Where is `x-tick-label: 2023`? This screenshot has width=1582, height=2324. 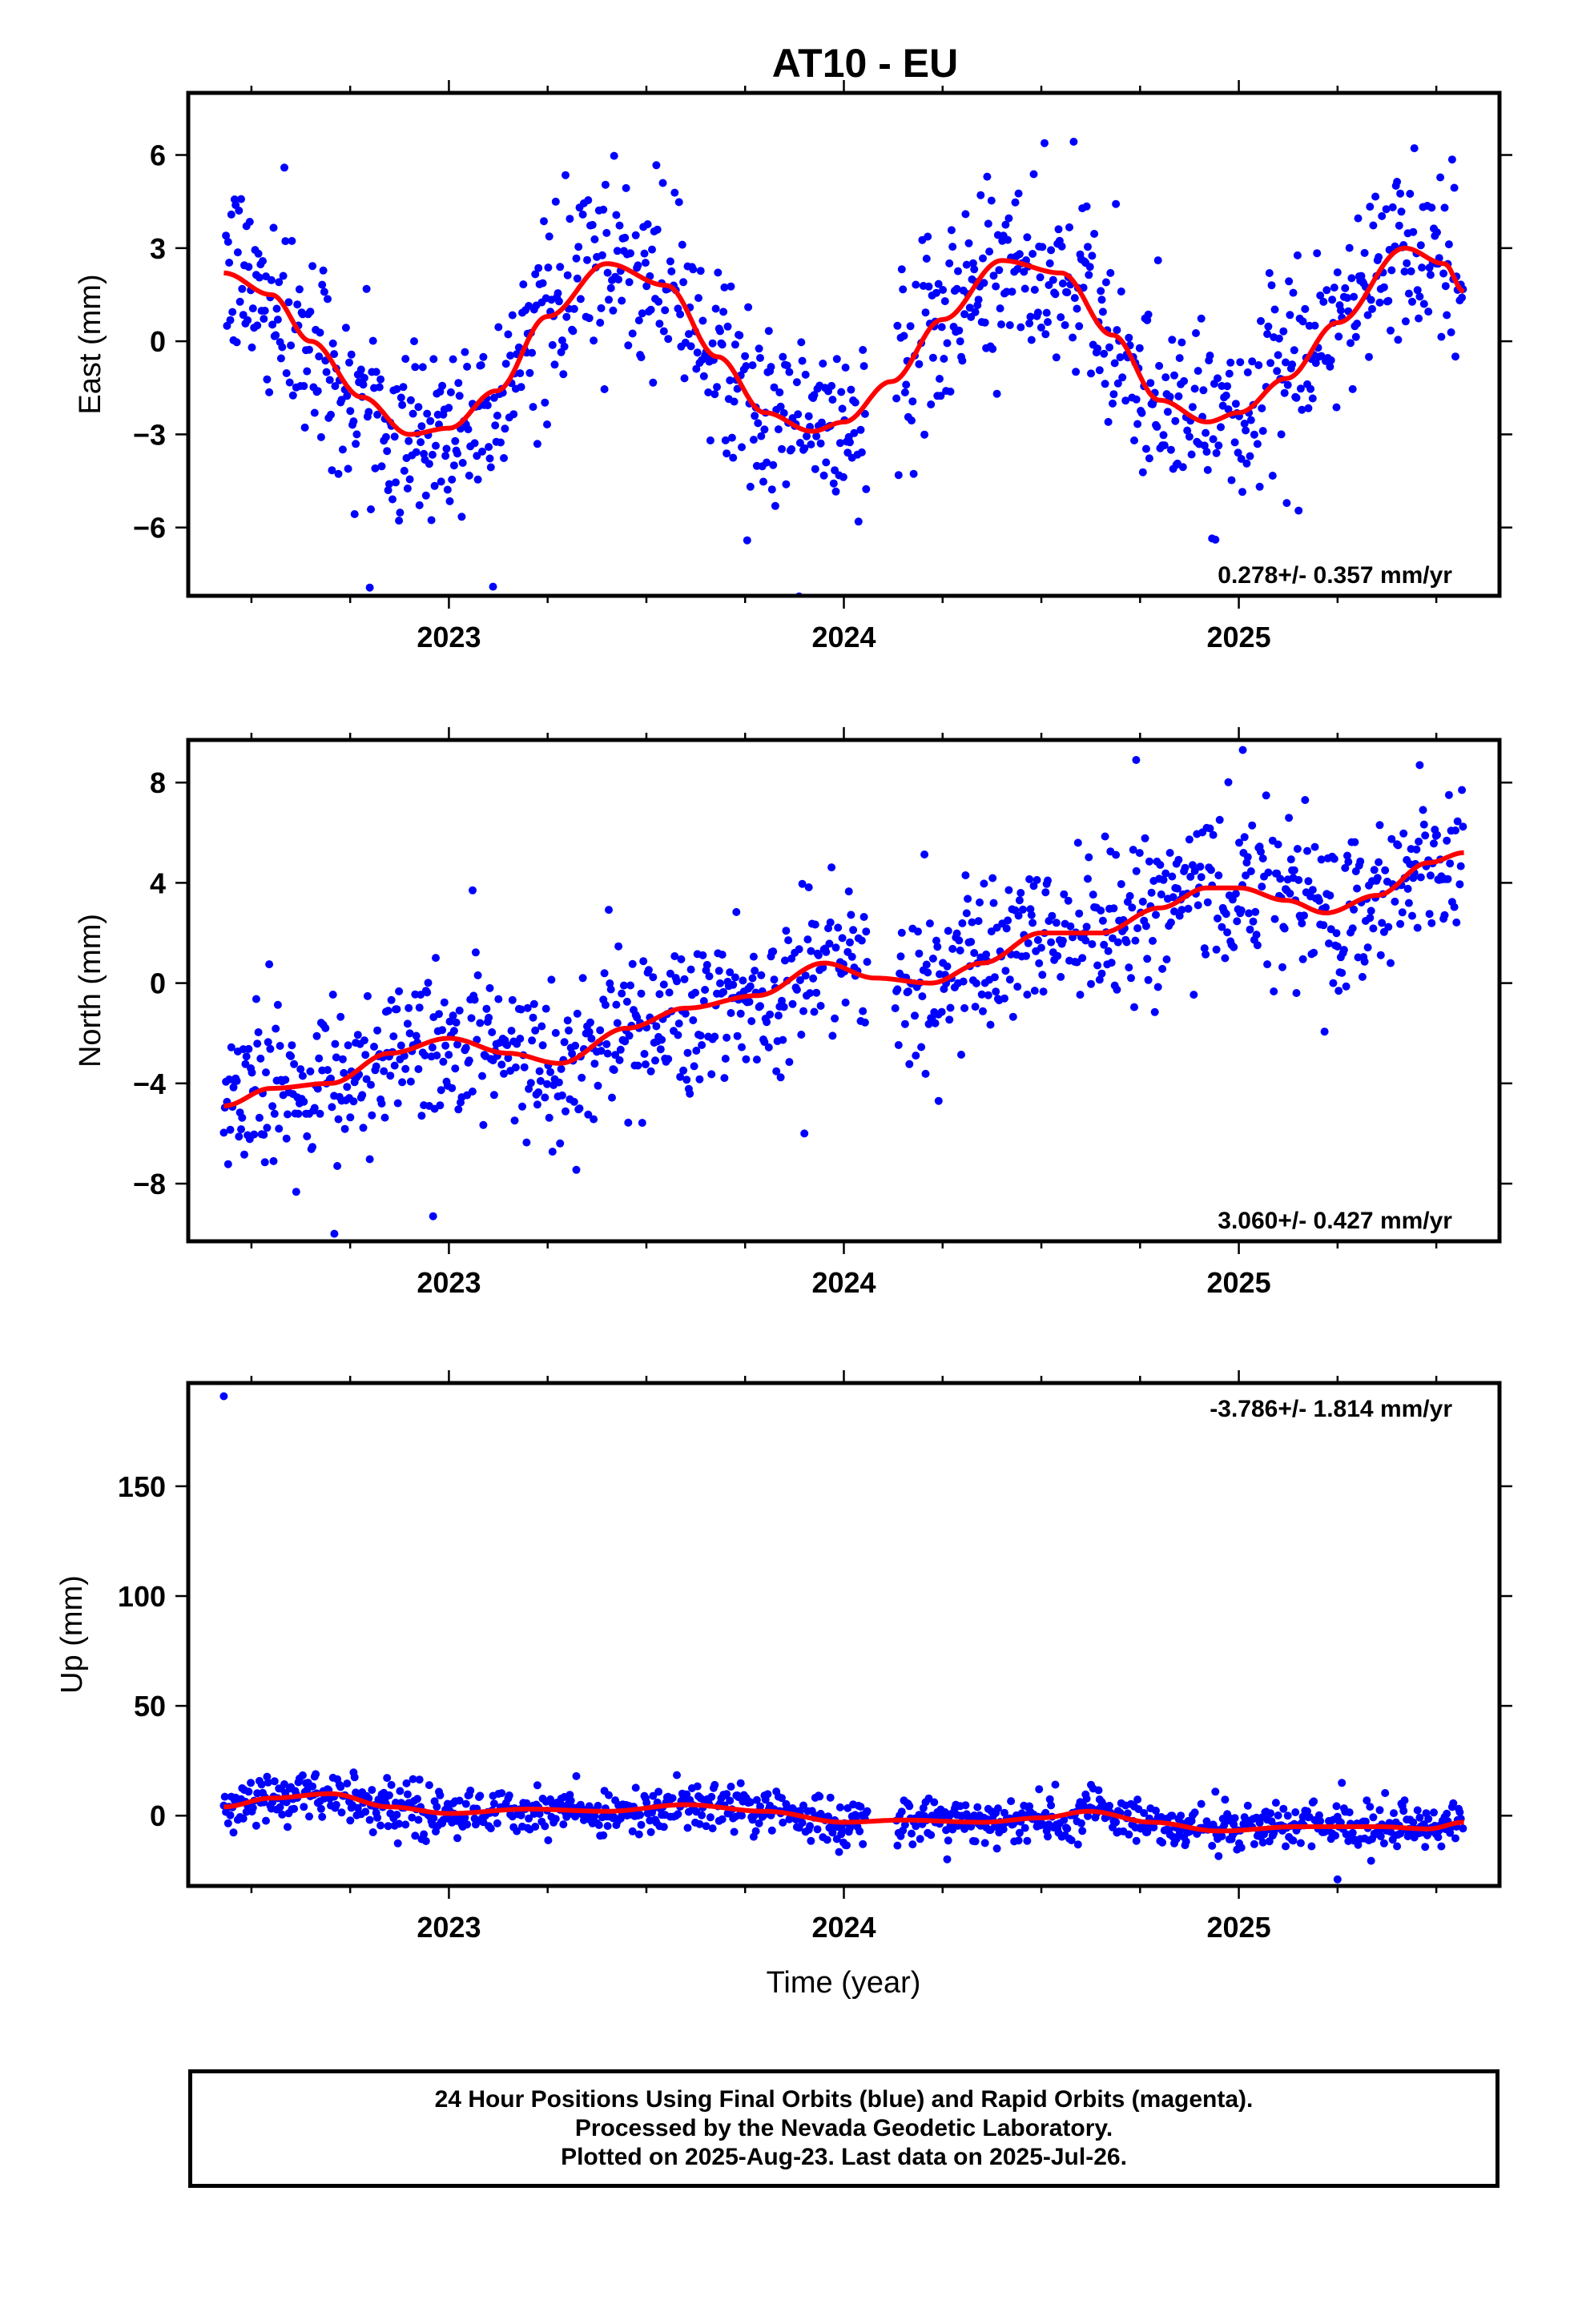
x-tick-label: 2023 is located at coordinates (449, 637).